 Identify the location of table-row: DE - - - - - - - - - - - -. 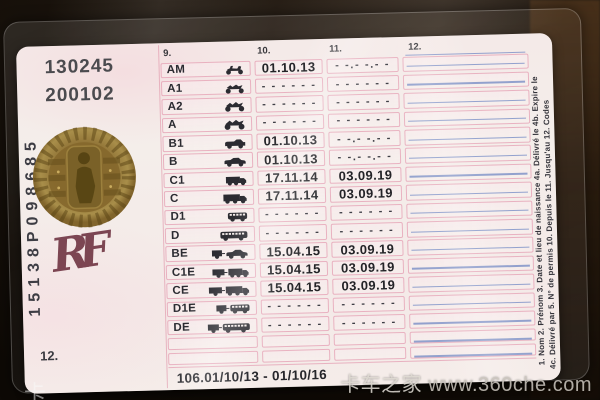
(351, 323).